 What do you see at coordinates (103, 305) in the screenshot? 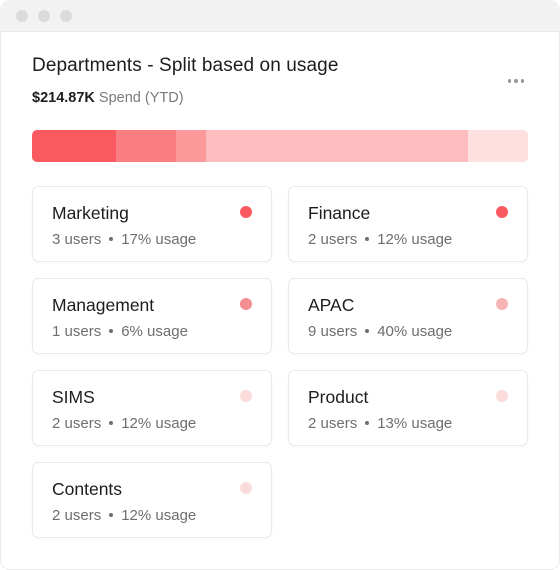
I see `department-name: Management` at bounding box center [103, 305].